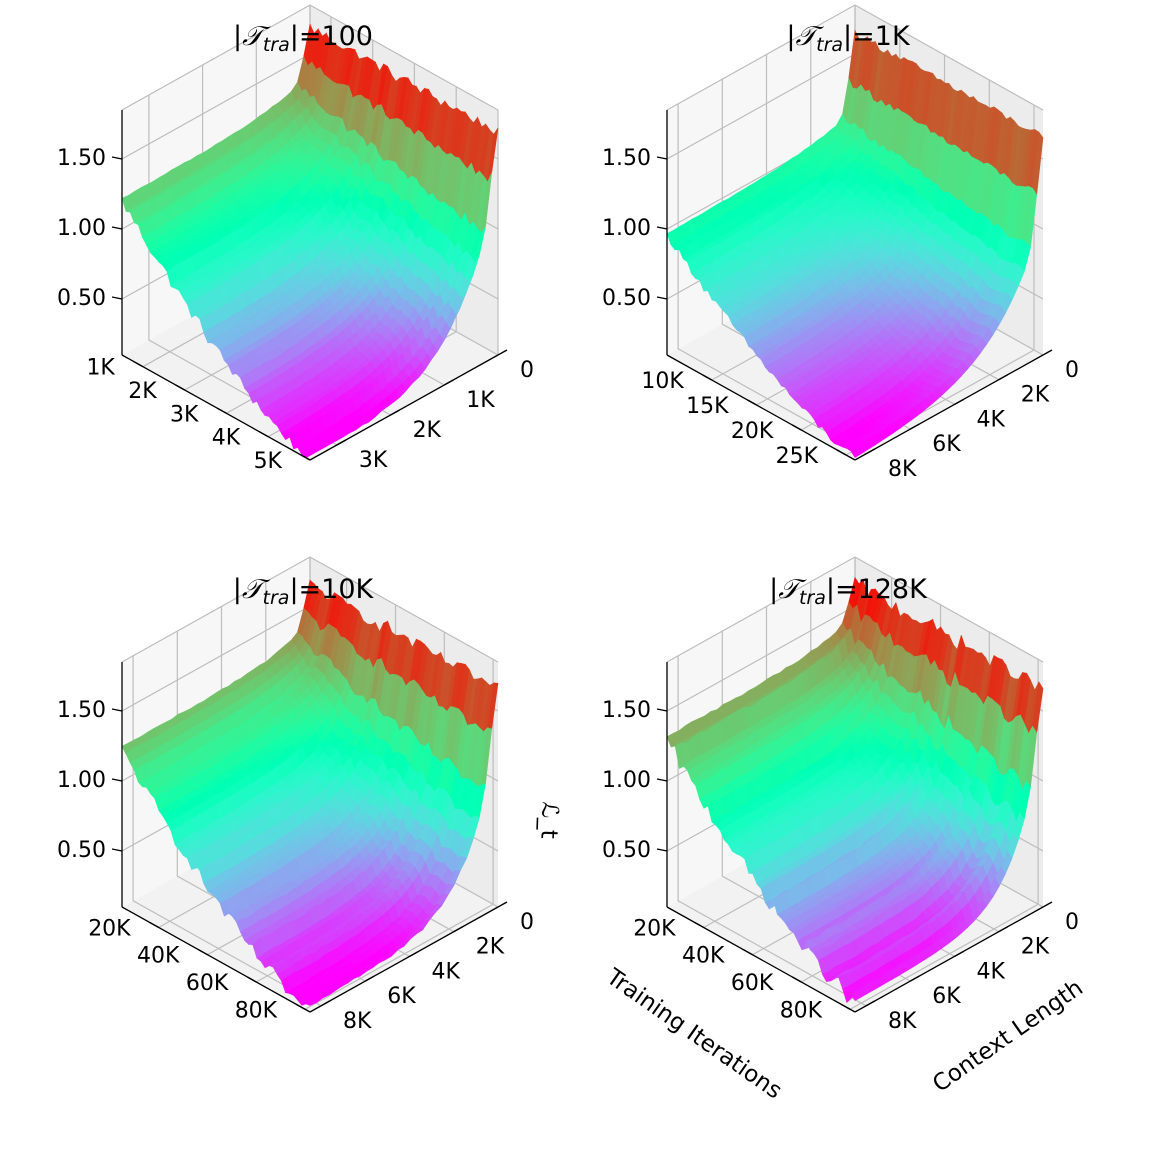 The width and height of the screenshot is (1152, 1152). What do you see at coordinates (373, 460) in the screenshot?
I see `y-tick-label: 3K` at bounding box center [373, 460].